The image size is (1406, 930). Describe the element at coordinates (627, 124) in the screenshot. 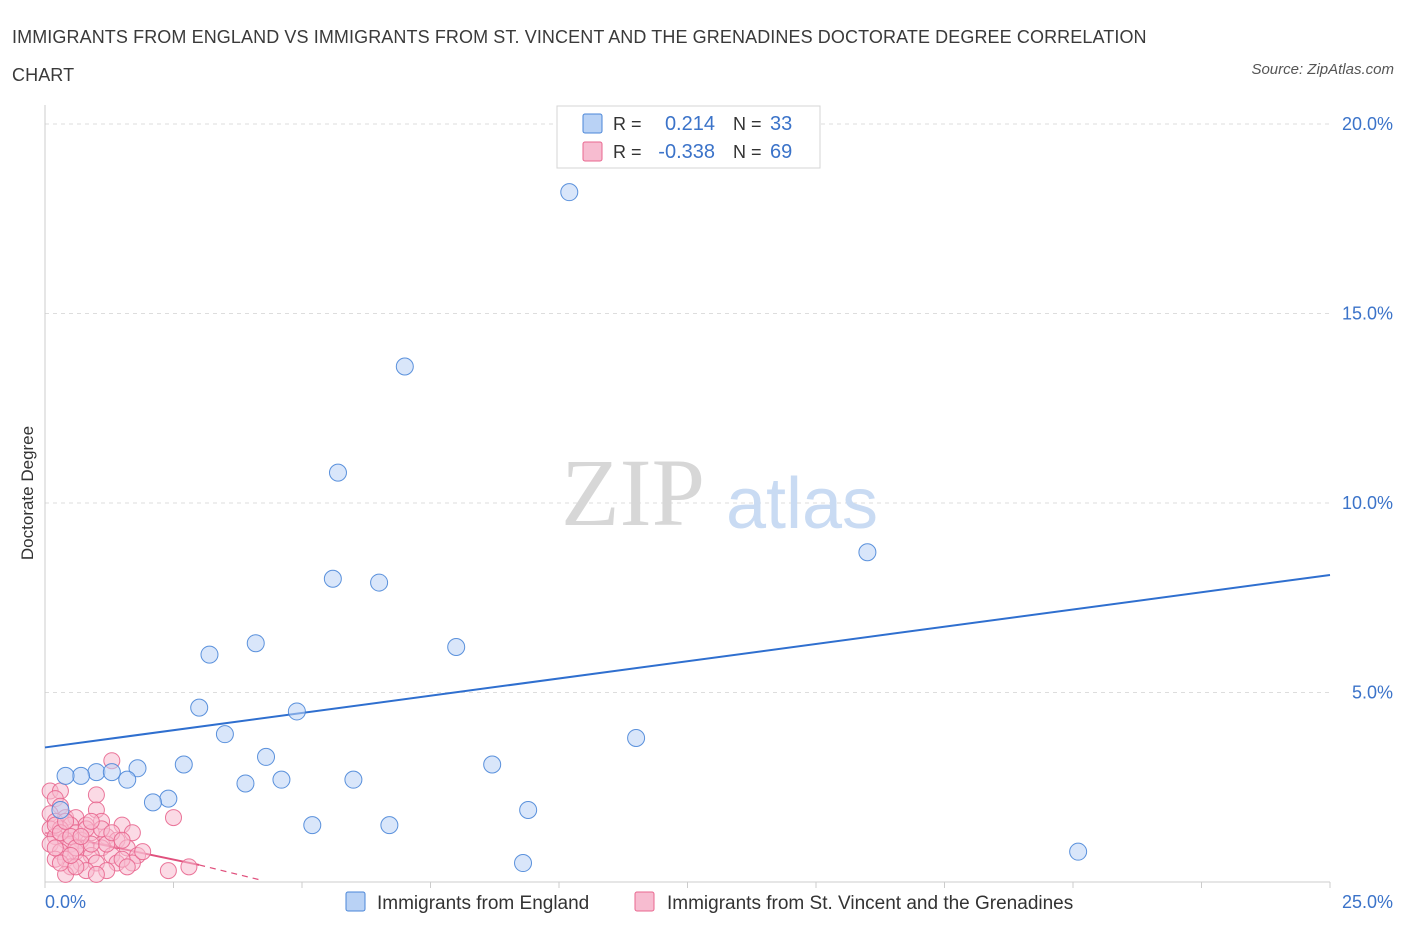

I see `stats-r-label-blue: R =` at that location.